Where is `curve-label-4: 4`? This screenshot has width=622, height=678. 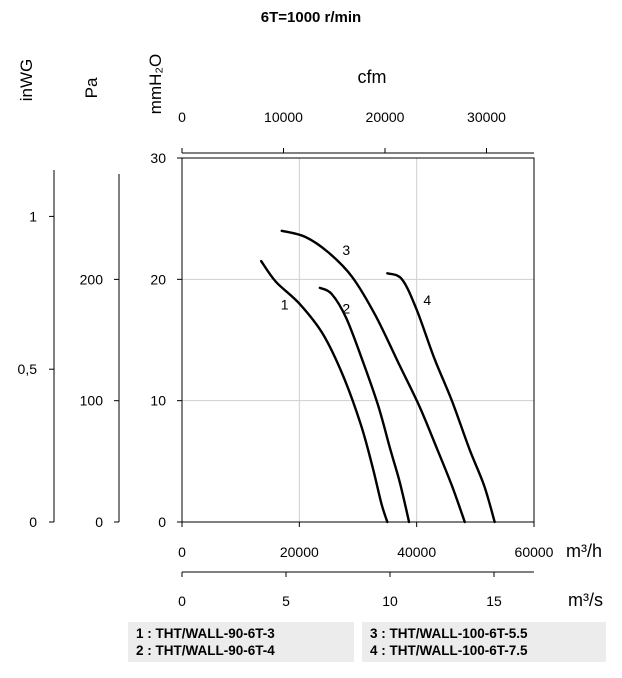 curve-label-4: 4 is located at coordinates (427, 300).